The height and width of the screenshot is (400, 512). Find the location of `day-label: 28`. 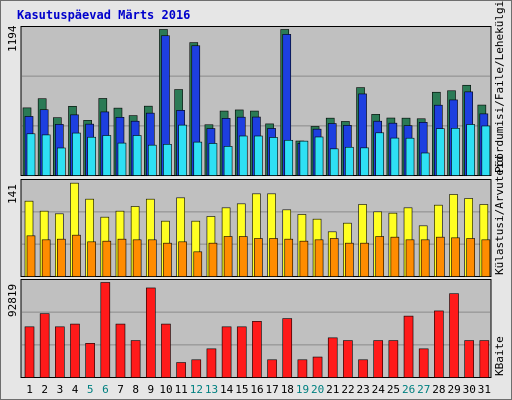

day-label: 28 is located at coordinates (438, 389).